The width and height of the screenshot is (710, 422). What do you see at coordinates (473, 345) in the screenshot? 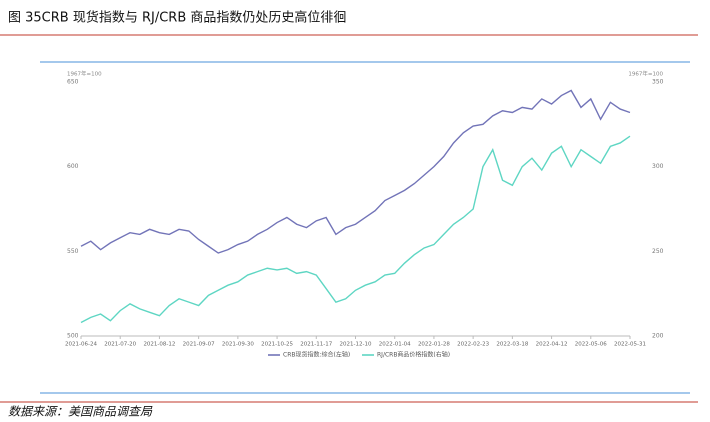
I see `x-tick-label: 2022-02-23` at bounding box center [473, 345].